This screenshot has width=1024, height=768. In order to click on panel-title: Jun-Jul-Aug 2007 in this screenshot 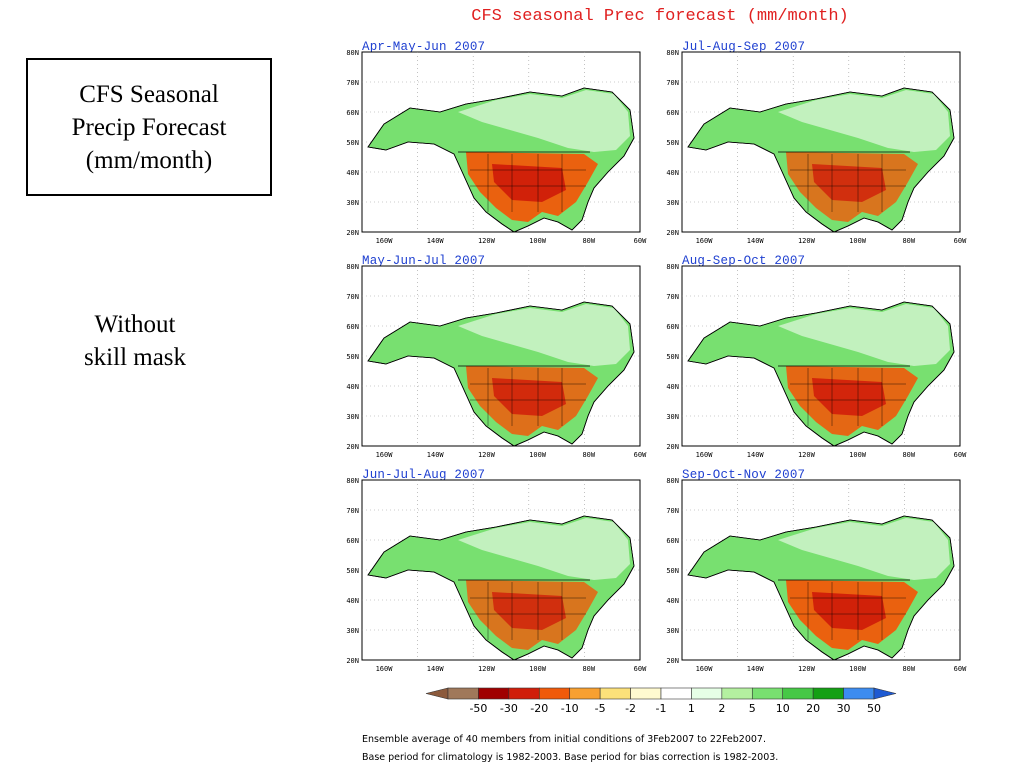, I will do `click(424, 475)`.